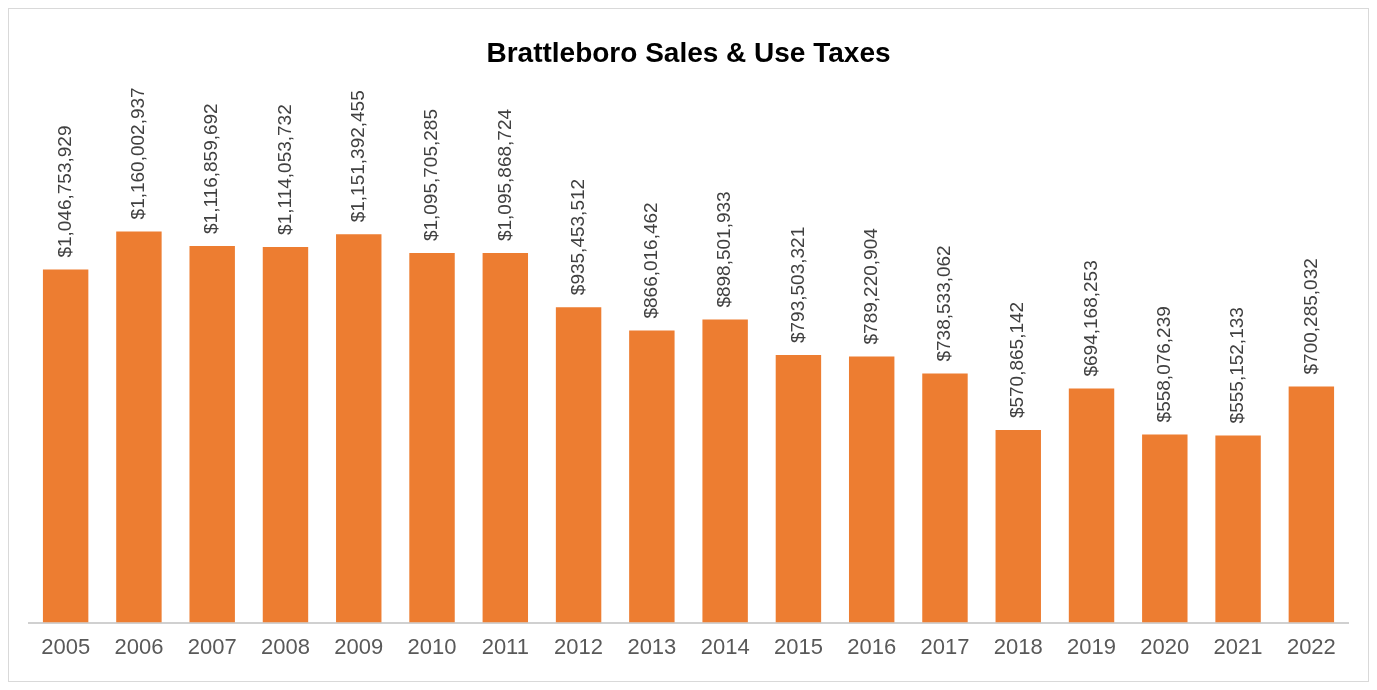  What do you see at coordinates (505, 646) in the screenshot?
I see `x-tick-label: 2011` at bounding box center [505, 646].